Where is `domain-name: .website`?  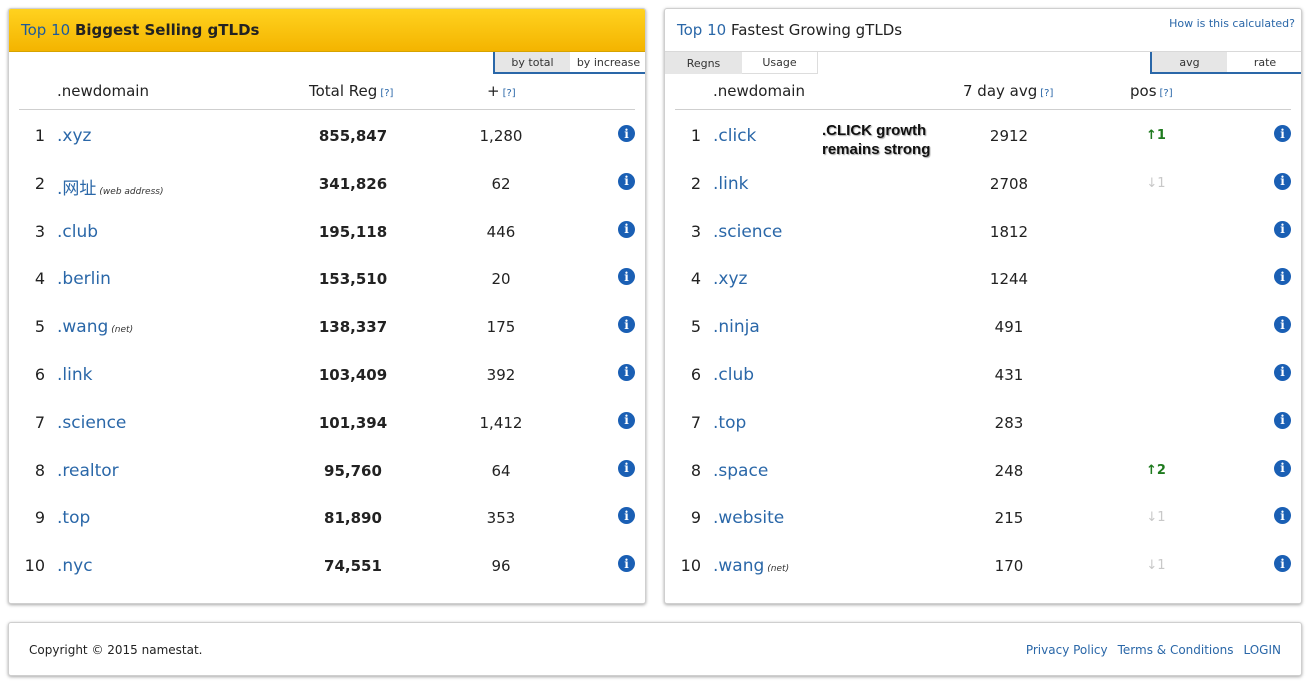 domain-name: .website is located at coordinates (749, 518).